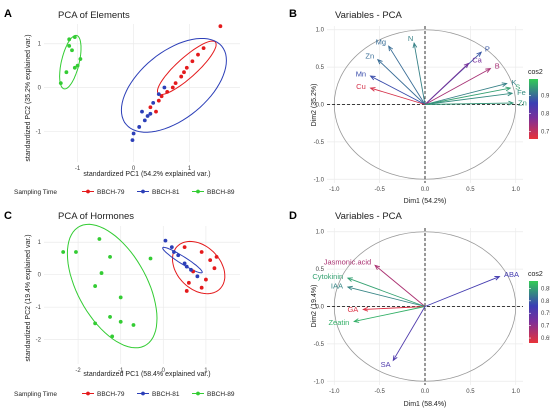  I want to click on panel-b-colorbar-title: cos2, so click(535, 72).